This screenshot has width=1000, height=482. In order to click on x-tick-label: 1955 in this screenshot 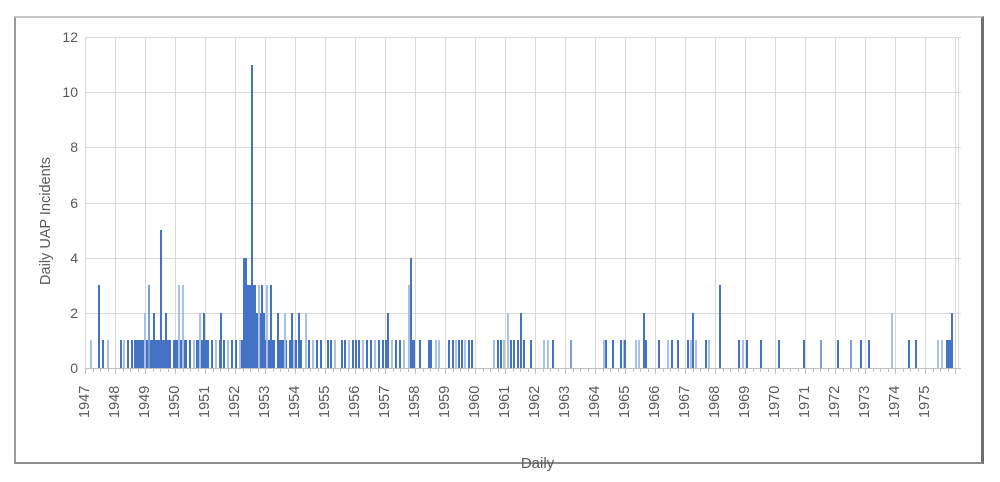, I will do `click(325, 401)`.